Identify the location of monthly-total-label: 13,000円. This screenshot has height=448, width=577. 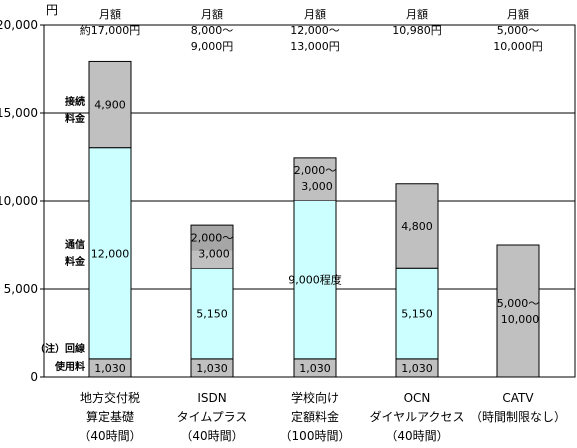
(315, 46).